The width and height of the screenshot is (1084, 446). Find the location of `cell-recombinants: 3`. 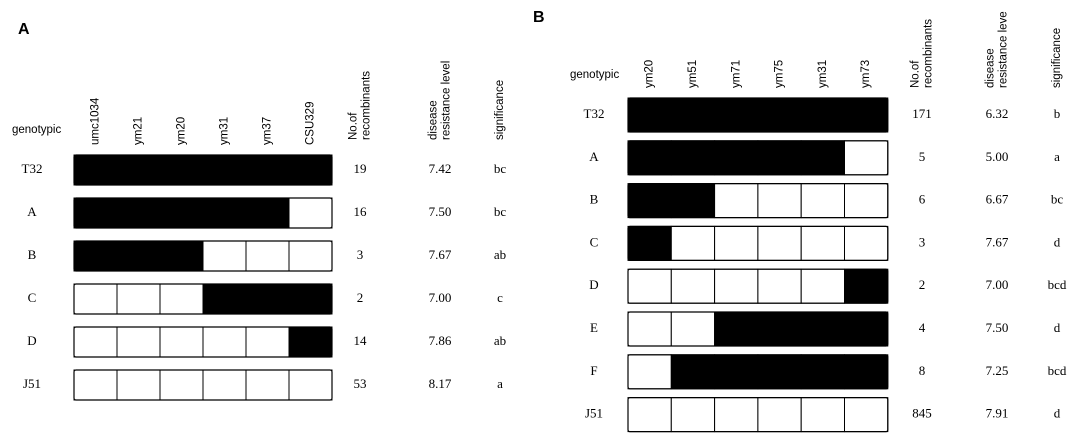

cell-recombinants: 3 is located at coordinates (922, 241).